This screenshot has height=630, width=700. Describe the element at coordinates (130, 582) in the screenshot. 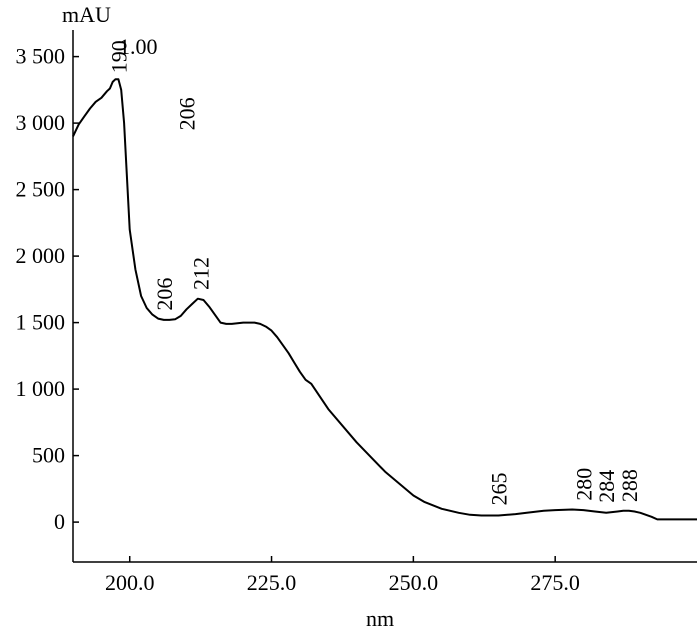

I see `x-tick-label: 200.0` at that location.